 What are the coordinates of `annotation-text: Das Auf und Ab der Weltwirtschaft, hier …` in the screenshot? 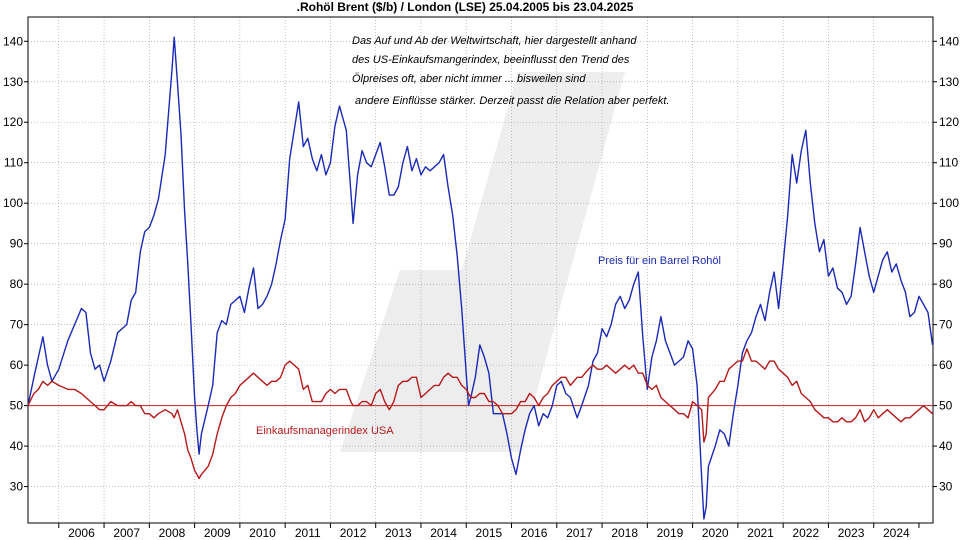 It's located at (511, 71).